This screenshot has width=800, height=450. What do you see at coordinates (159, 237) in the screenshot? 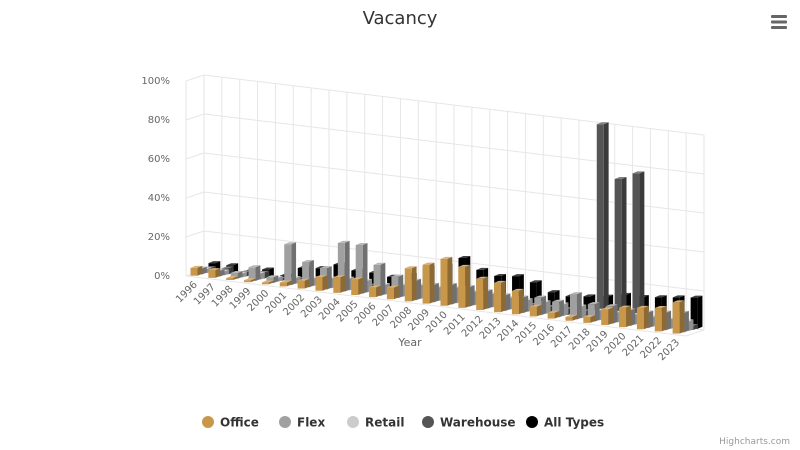
I see `y-tick-label: 20%` at bounding box center [159, 237].